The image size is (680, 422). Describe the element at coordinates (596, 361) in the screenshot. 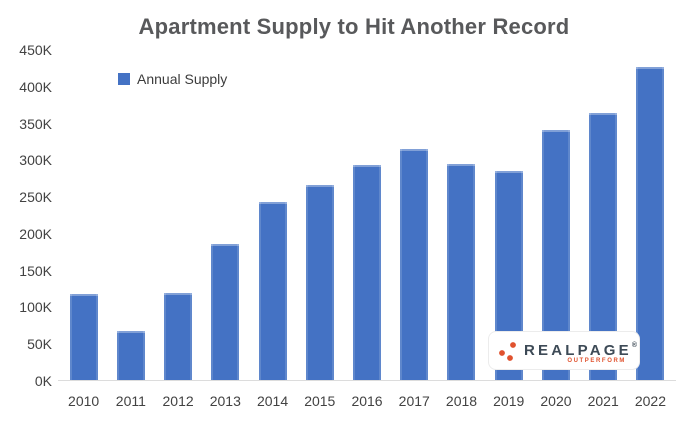

I see `realpage-tagline: OUTPERFORM` at that location.